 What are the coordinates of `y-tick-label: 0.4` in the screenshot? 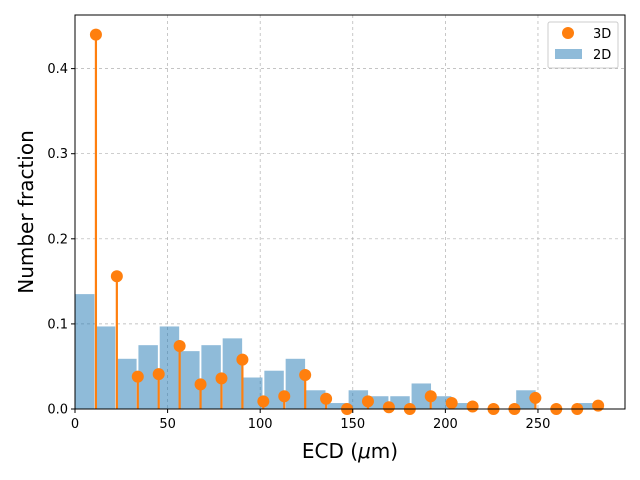 It's located at (57, 69).